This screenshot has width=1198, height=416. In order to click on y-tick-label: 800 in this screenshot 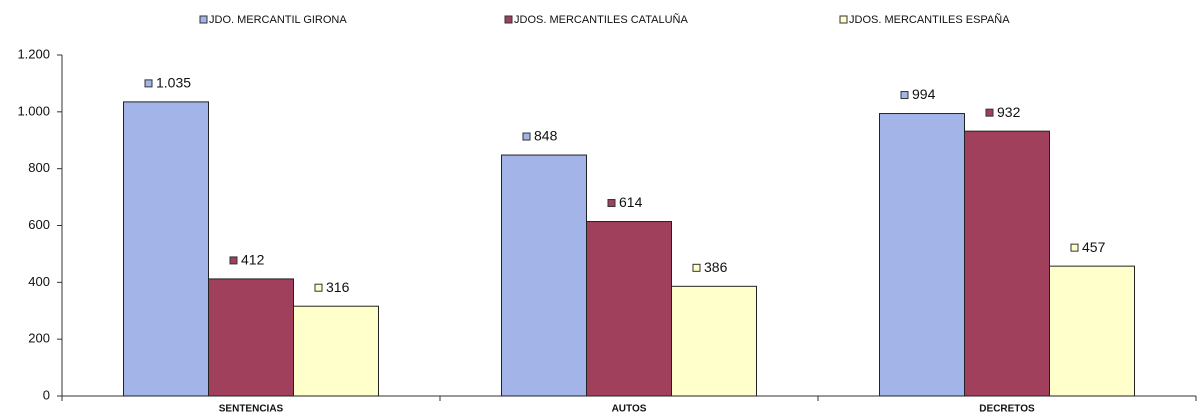, I will do `click(39, 167)`.